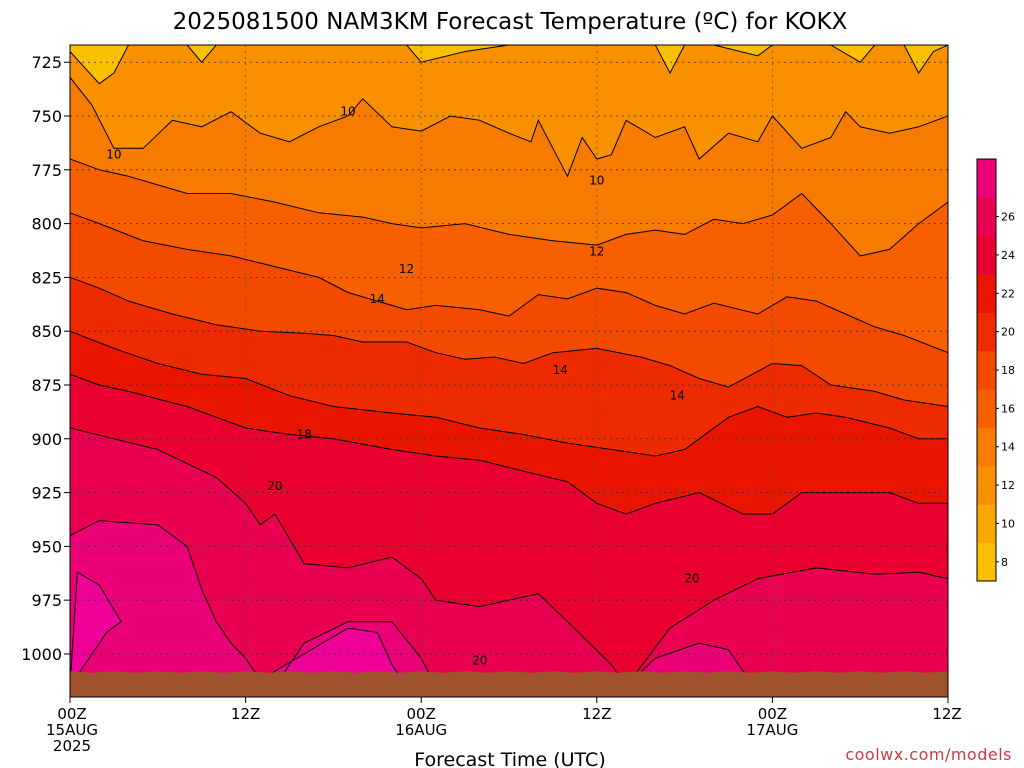 The height and width of the screenshot is (768, 1024). I want to click on band-15-contour, so click(509, 341).